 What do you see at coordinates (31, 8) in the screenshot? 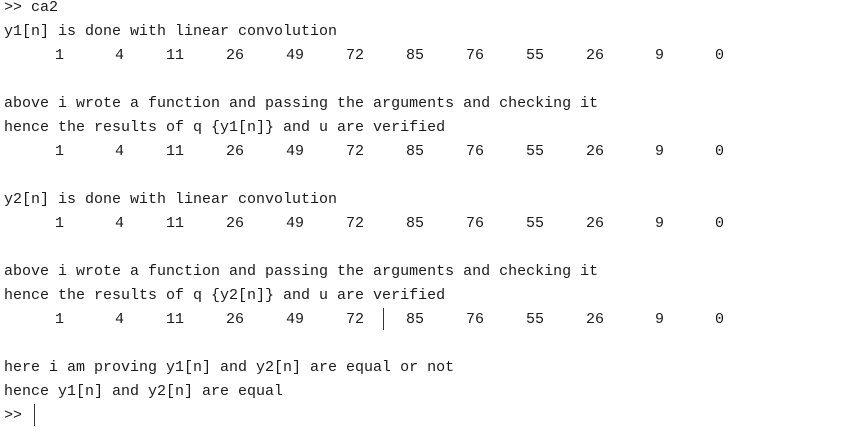
I see `console-line: >> ca2` at bounding box center [31, 8].